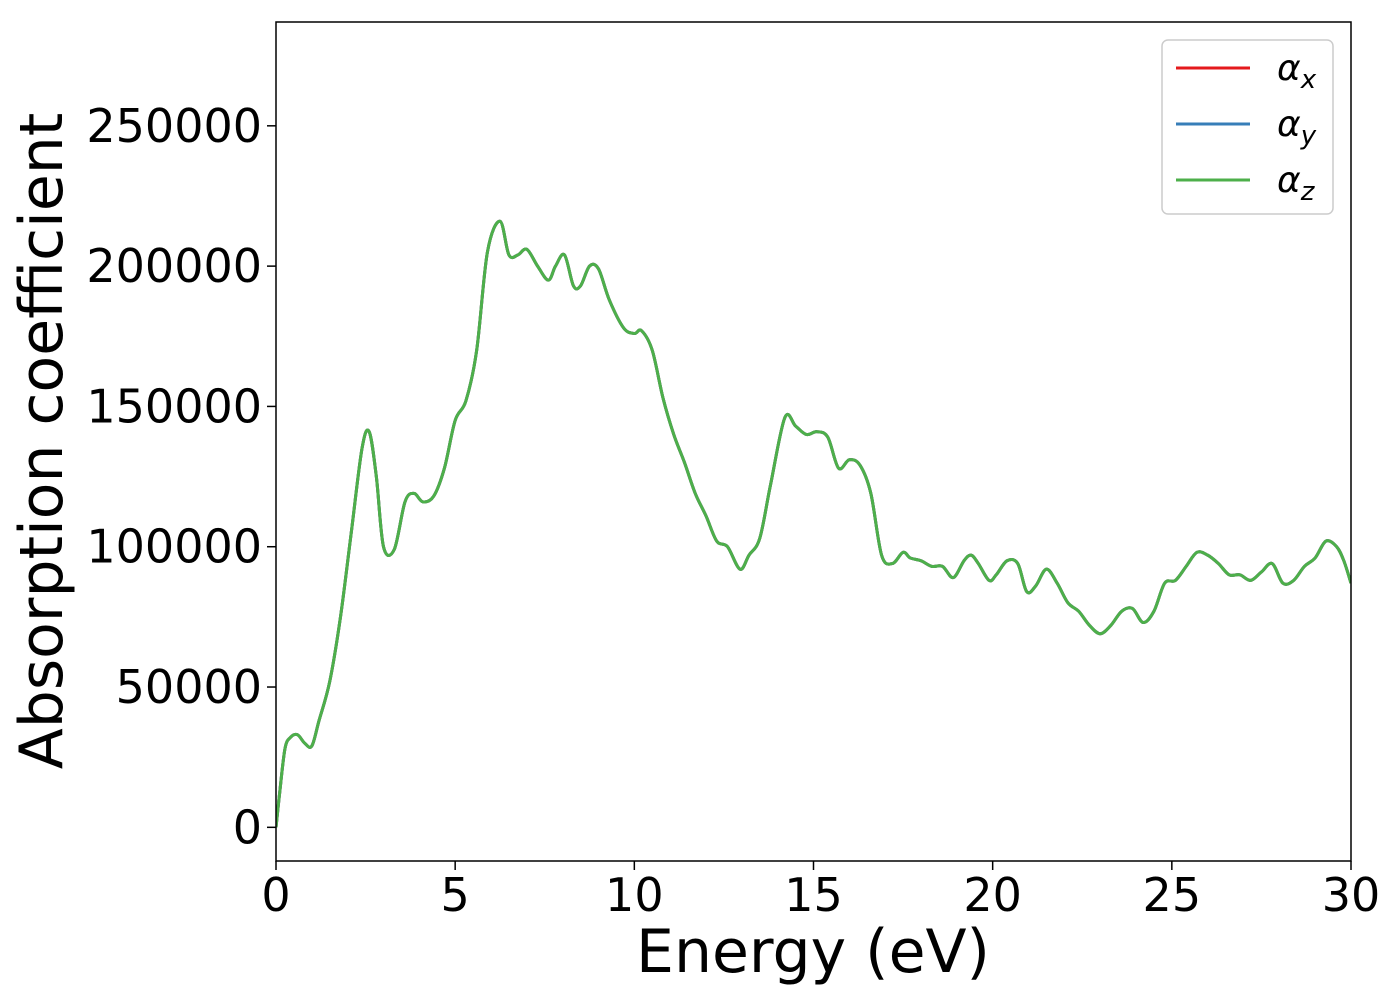 The height and width of the screenshot is (1000, 1400). What do you see at coordinates (174, 406) in the screenshot?
I see `y-tick-label: 150000` at bounding box center [174, 406].